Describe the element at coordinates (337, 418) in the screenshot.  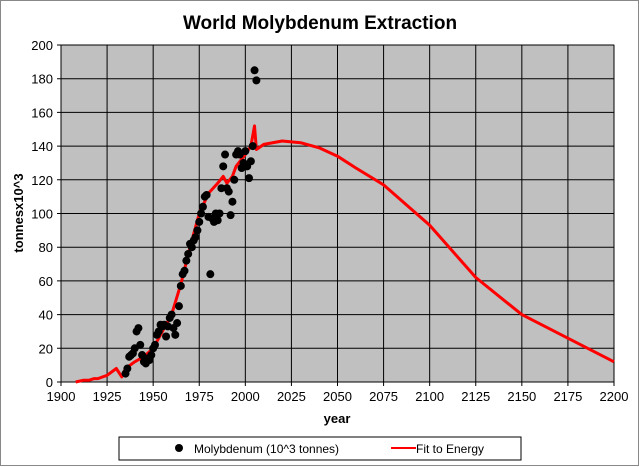
I see `x-axis-label: year` at that location.